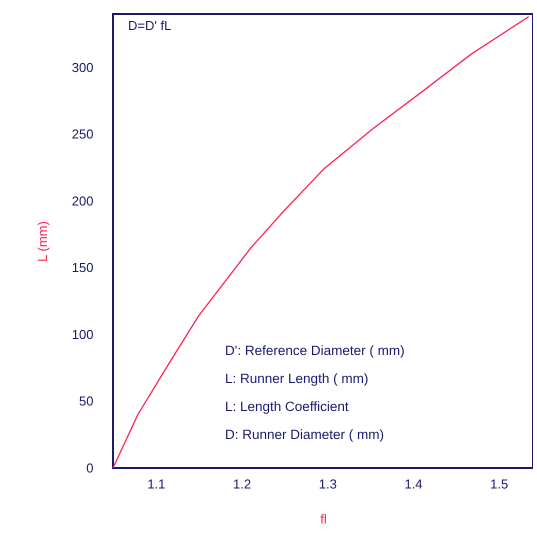 The width and height of the screenshot is (537, 537). I want to click on annotation: L: Length Coefficient, so click(287, 406).